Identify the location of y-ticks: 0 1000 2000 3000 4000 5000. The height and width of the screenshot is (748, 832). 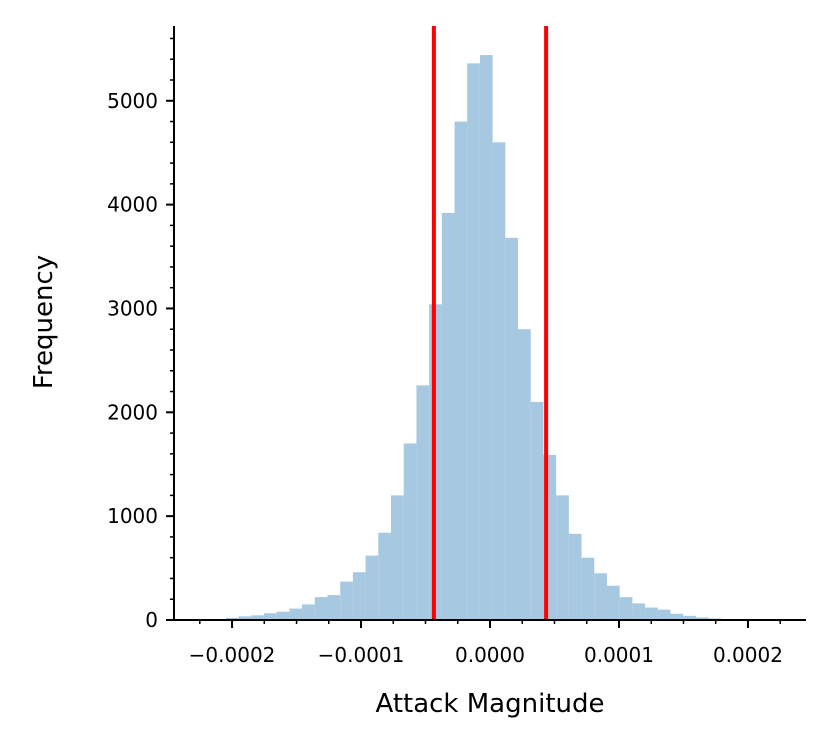
(140, 334).